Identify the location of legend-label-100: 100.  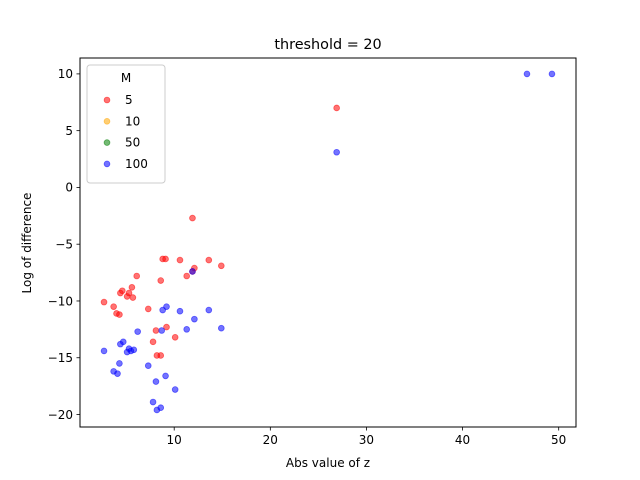
(136, 164).